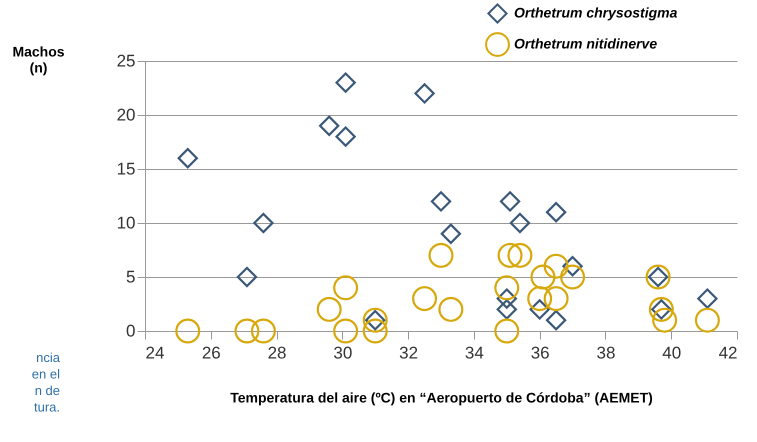  Describe the element at coordinates (728, 353) in the screenshot. I see `x-tick-label: 42` at that location.